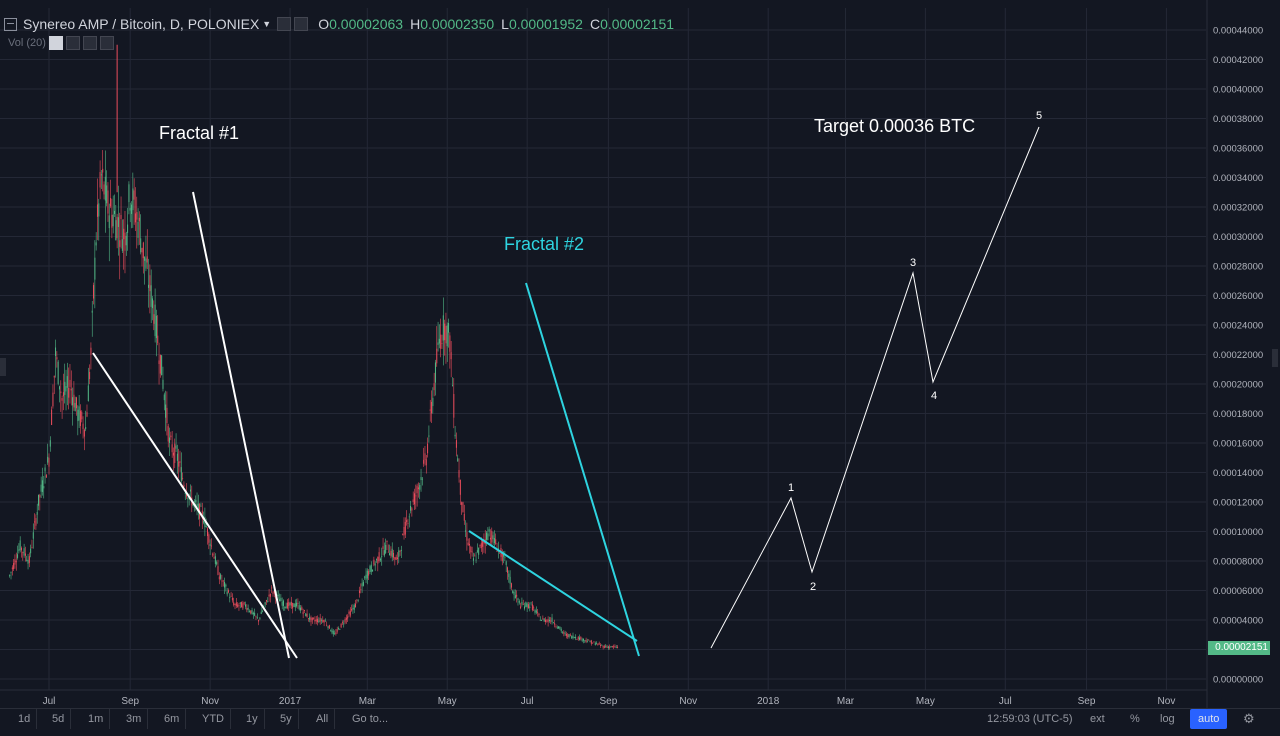 The image size is (1280, 736). What do you see at coordinates (252, 719) in the screenshot?
I see `timeframe-1y: 1y` at bounding box center [252, 719].